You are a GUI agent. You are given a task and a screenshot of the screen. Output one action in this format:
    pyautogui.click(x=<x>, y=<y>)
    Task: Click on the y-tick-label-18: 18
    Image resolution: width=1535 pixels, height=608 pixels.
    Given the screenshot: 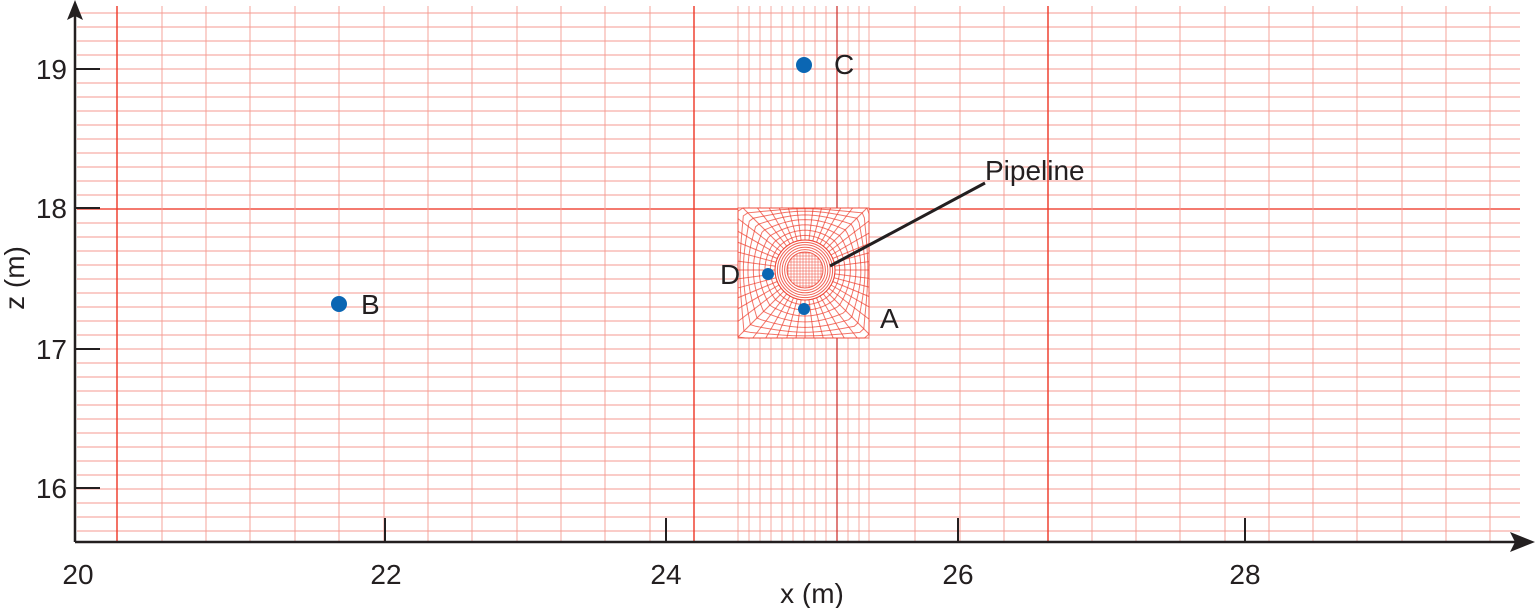 What is the action you would take?
    pyautogui.click(x=51, y=208)
    